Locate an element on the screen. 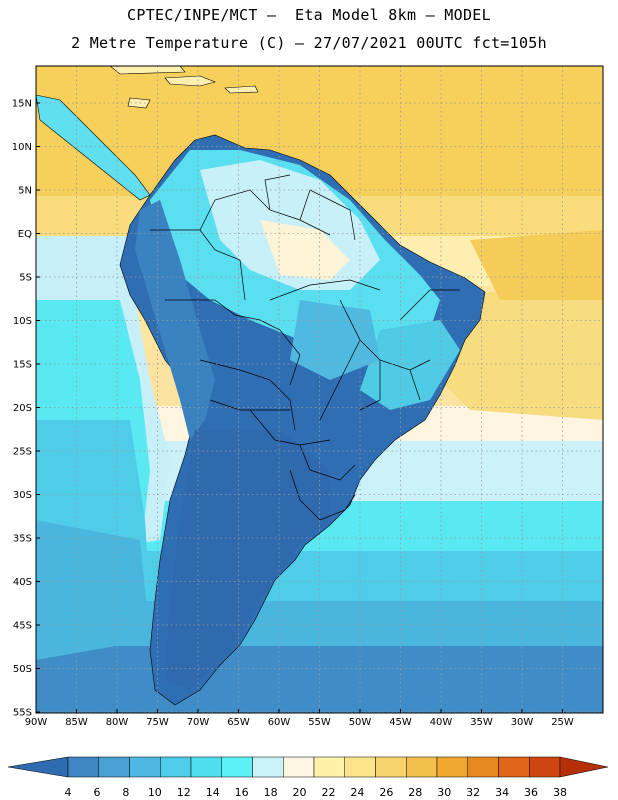 This screenshot has height=800, width=618. longitude-label: 85W is located at coordinates (76, 722).